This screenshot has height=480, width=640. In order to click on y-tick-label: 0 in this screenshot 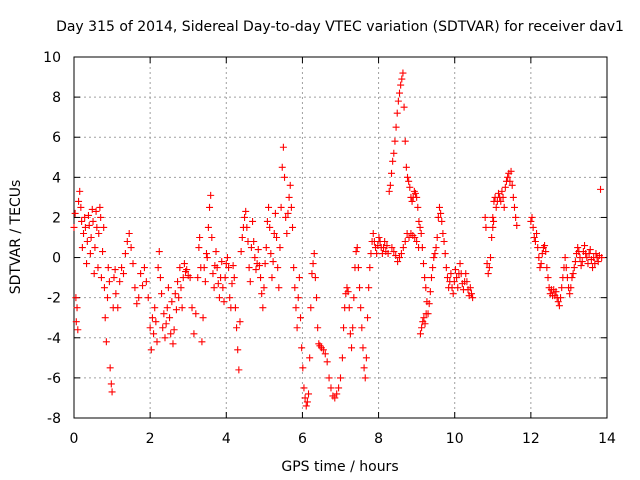, I will do `click(56, 259)`.